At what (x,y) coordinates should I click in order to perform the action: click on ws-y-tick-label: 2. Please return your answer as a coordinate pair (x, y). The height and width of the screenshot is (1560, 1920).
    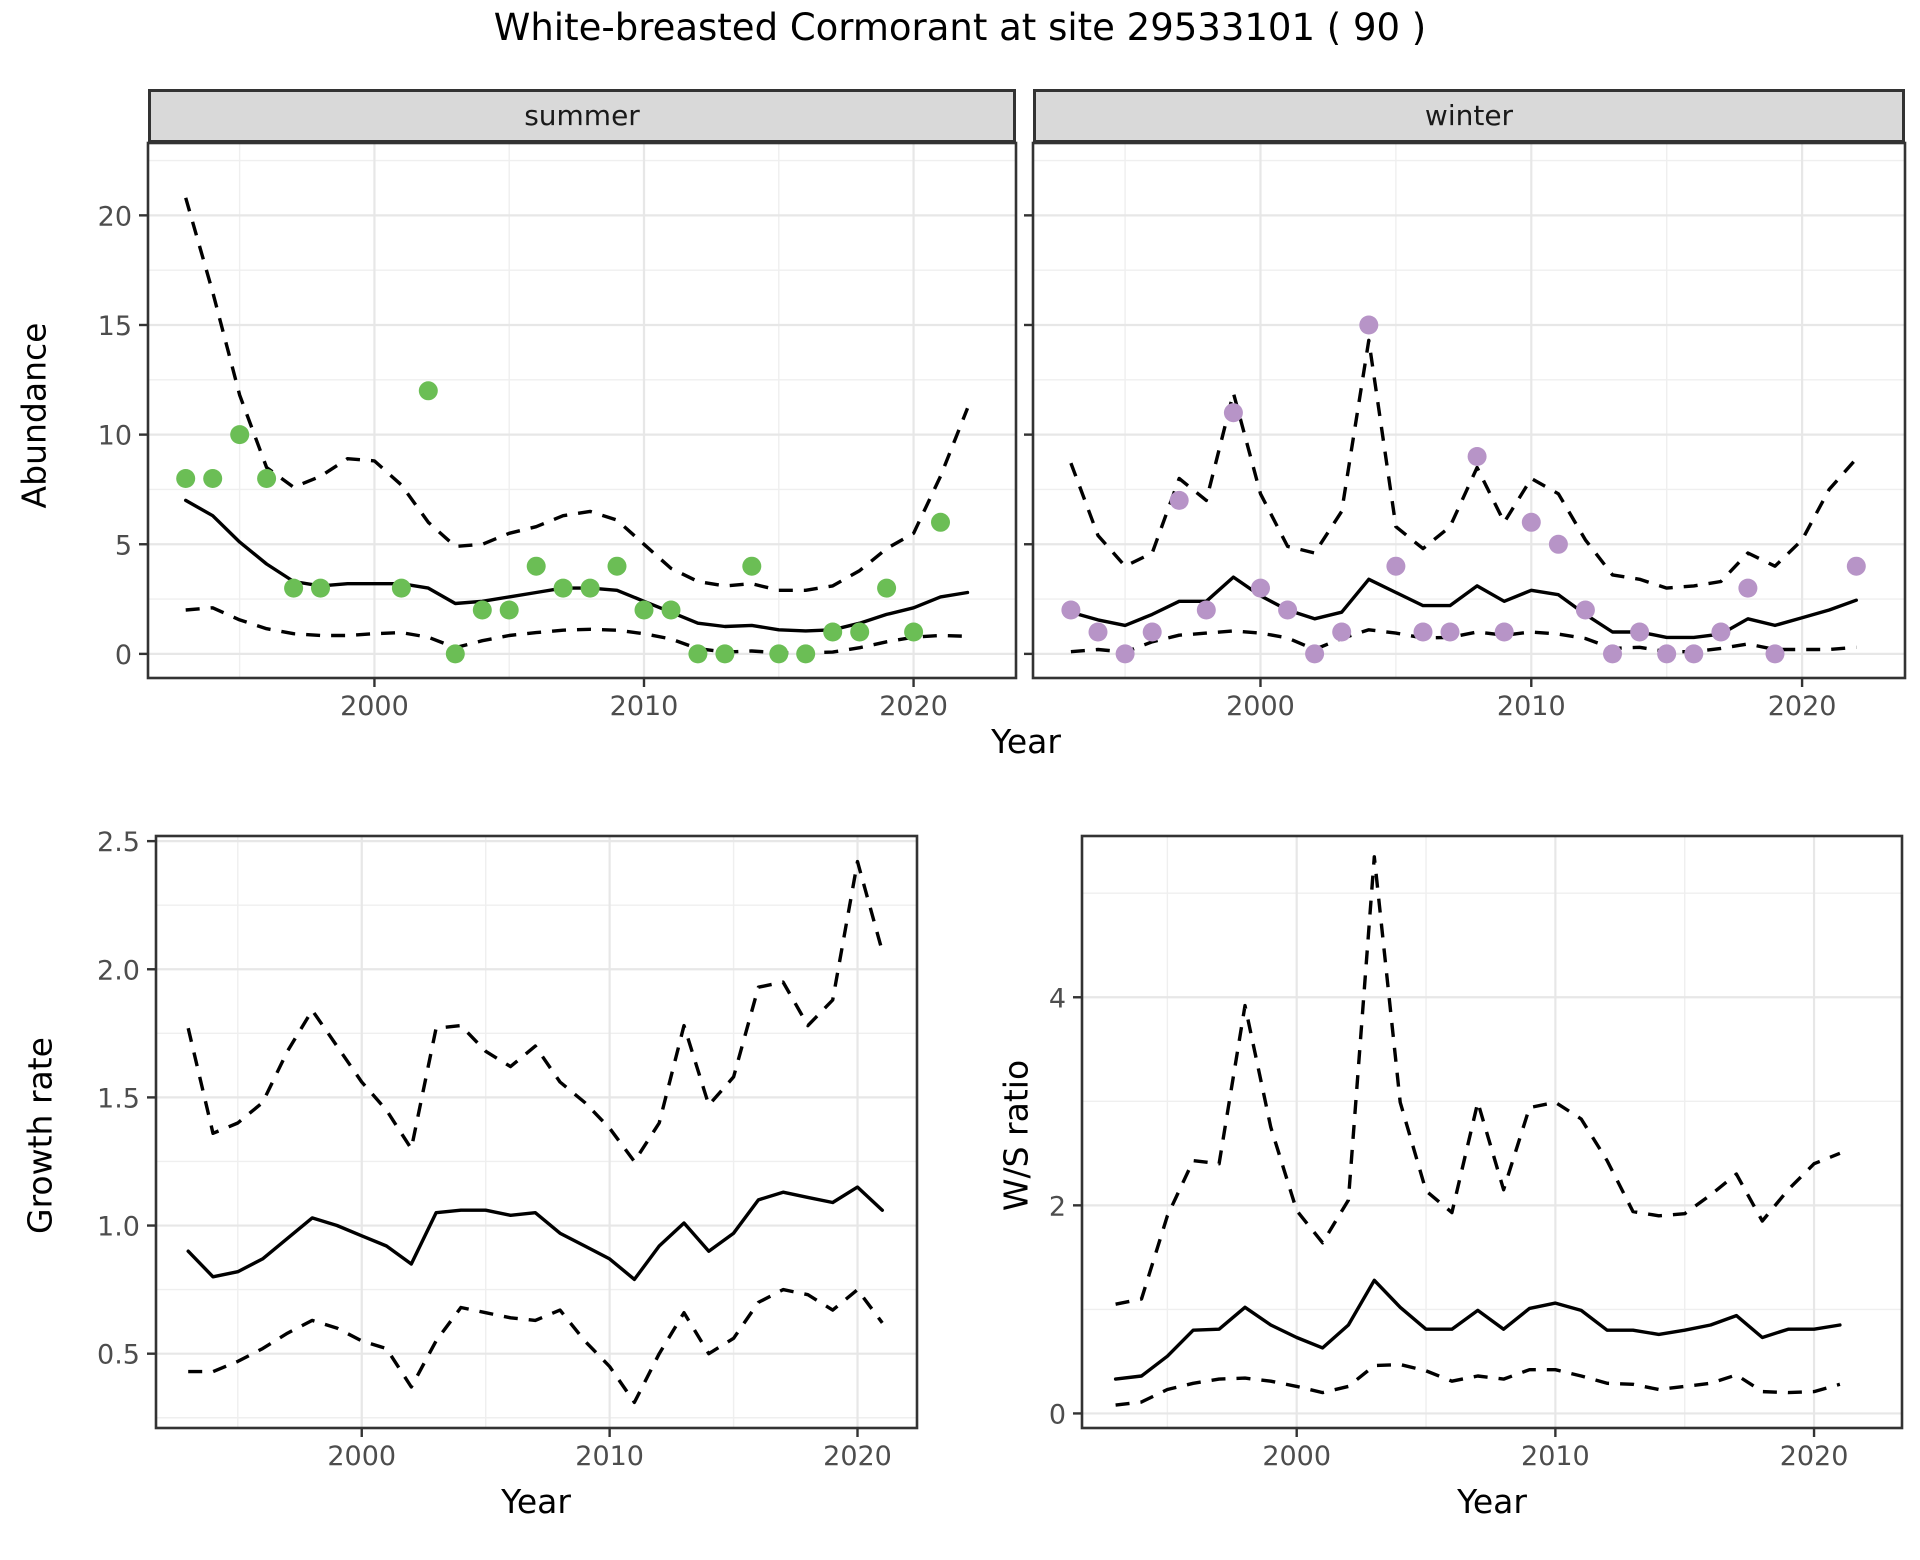
    Looking at the image, I should click on (1057, 1206).